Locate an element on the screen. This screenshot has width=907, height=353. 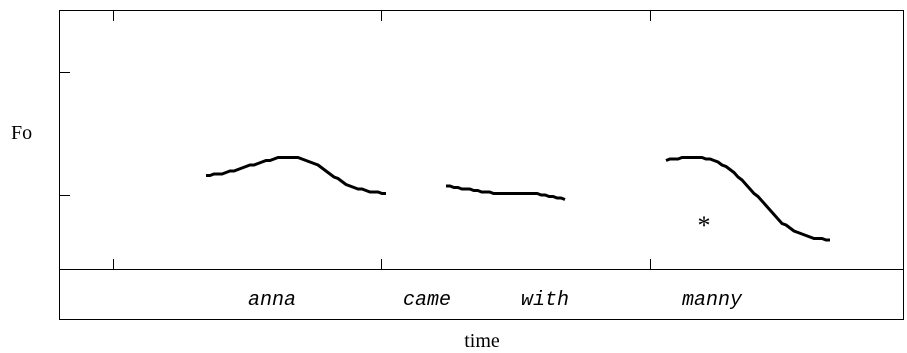
fo-contour-anna is located at coordinates (296, 175).